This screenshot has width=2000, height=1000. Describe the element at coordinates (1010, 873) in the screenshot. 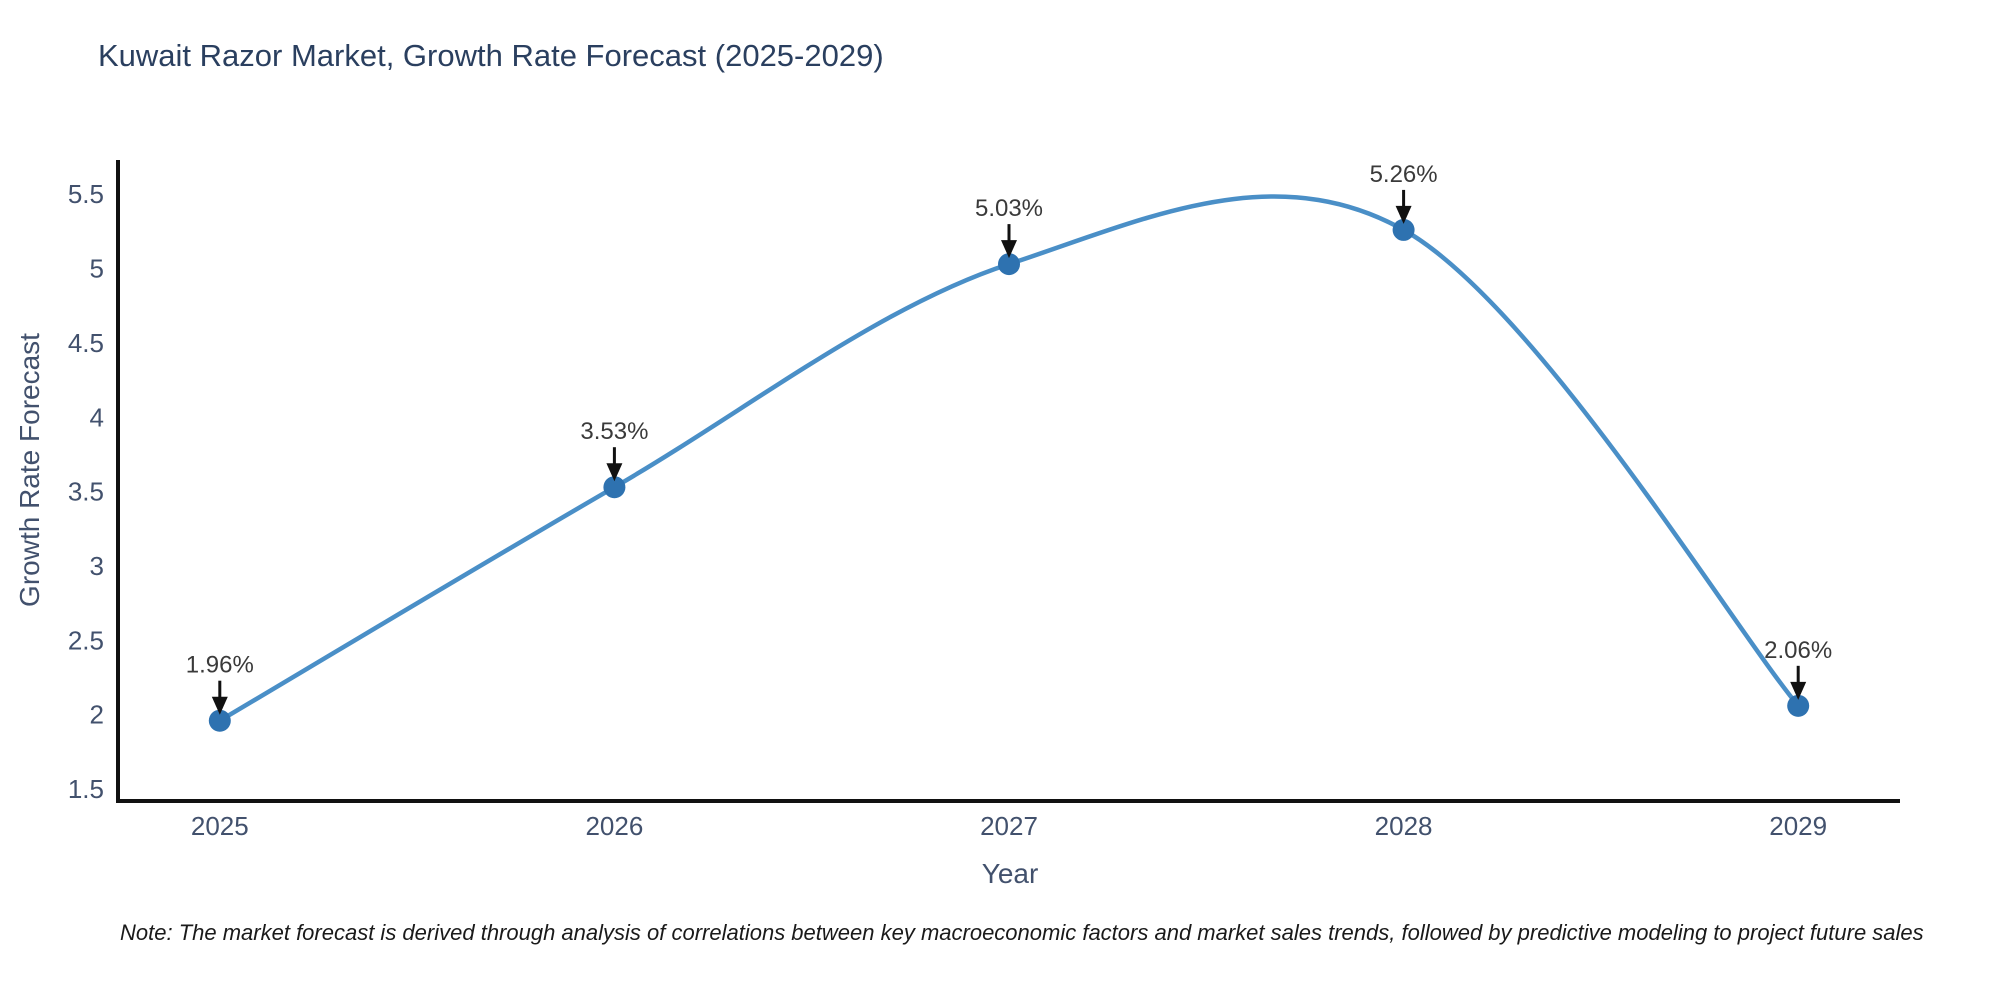

I see `x-axis-title: Year` at that location.